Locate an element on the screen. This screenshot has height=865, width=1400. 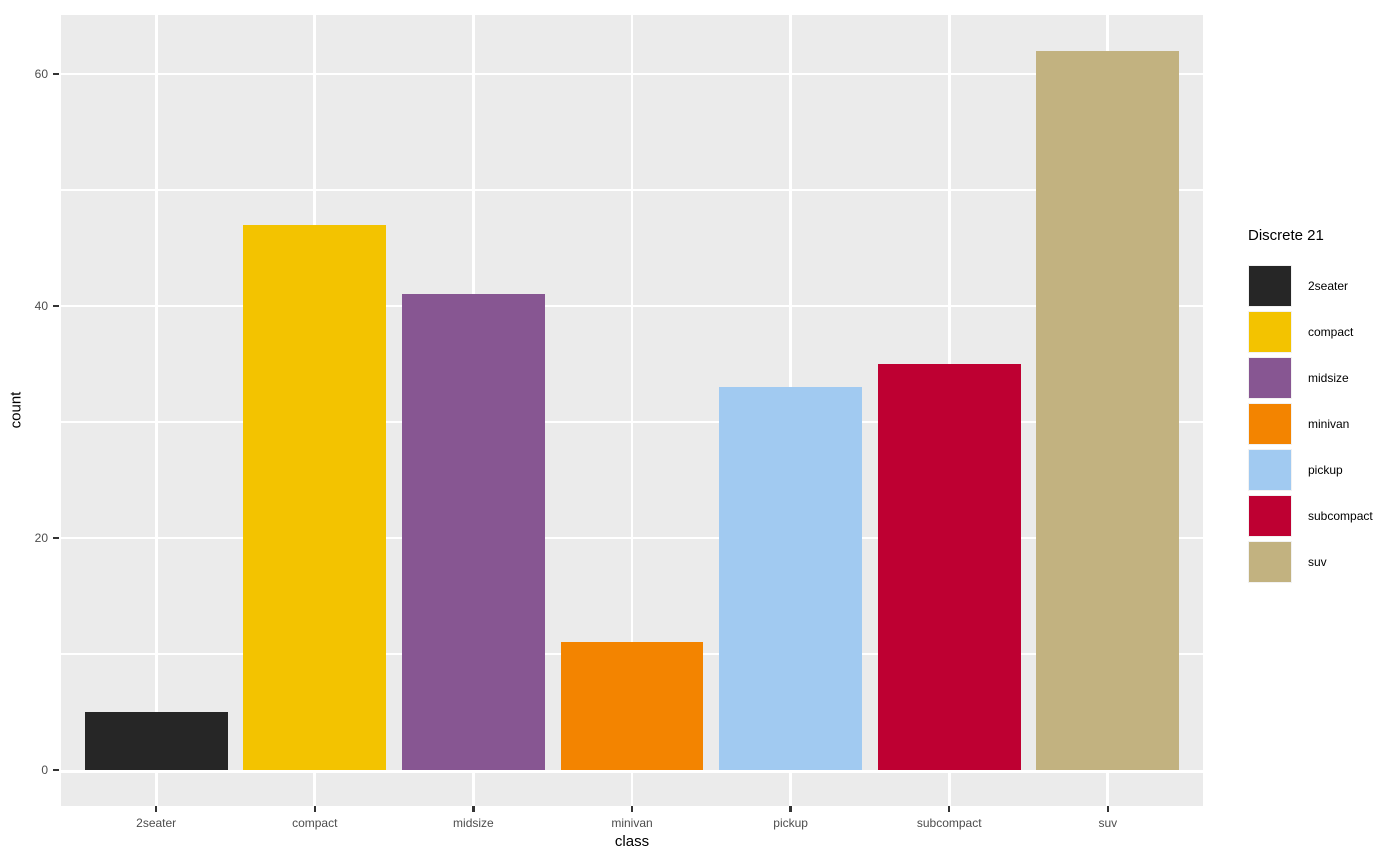
legend-key-suv is located at coordinates (1270, 562).